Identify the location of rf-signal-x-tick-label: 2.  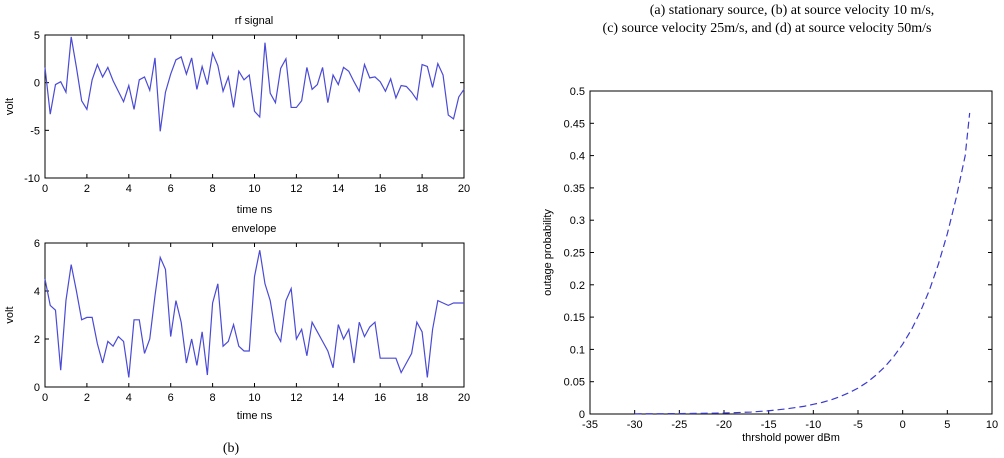
(87, 189).